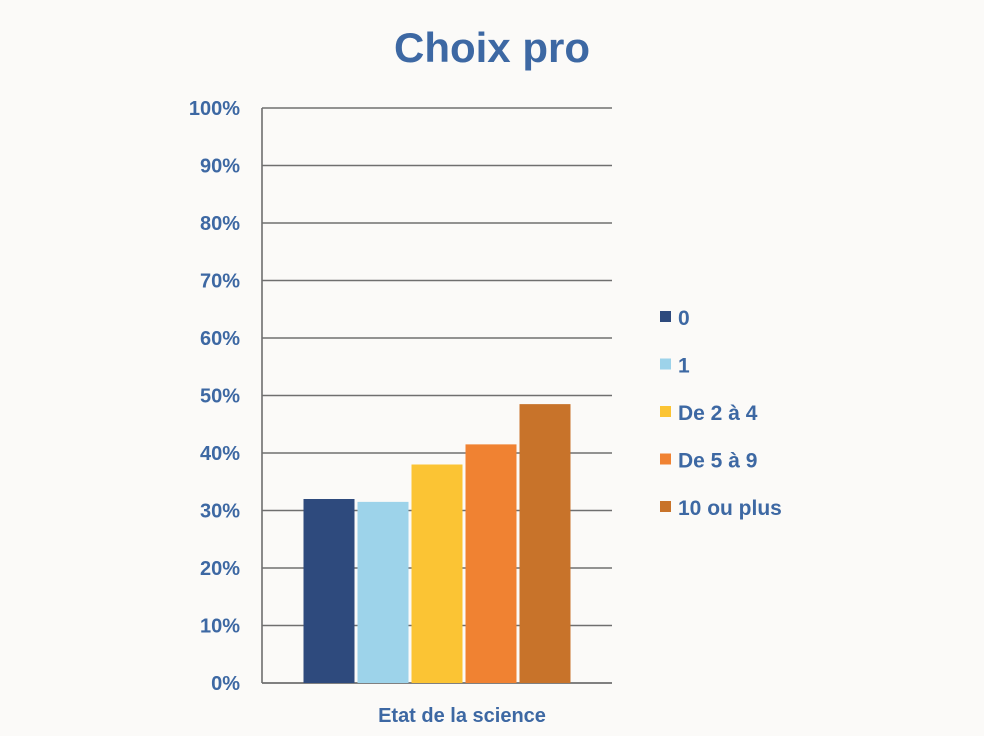 The image size is (984, 736). What do you see at coordinates (225, 684) in the screenshot?
I see `y-tick-label: 0%` at bounding box center [225, 684].